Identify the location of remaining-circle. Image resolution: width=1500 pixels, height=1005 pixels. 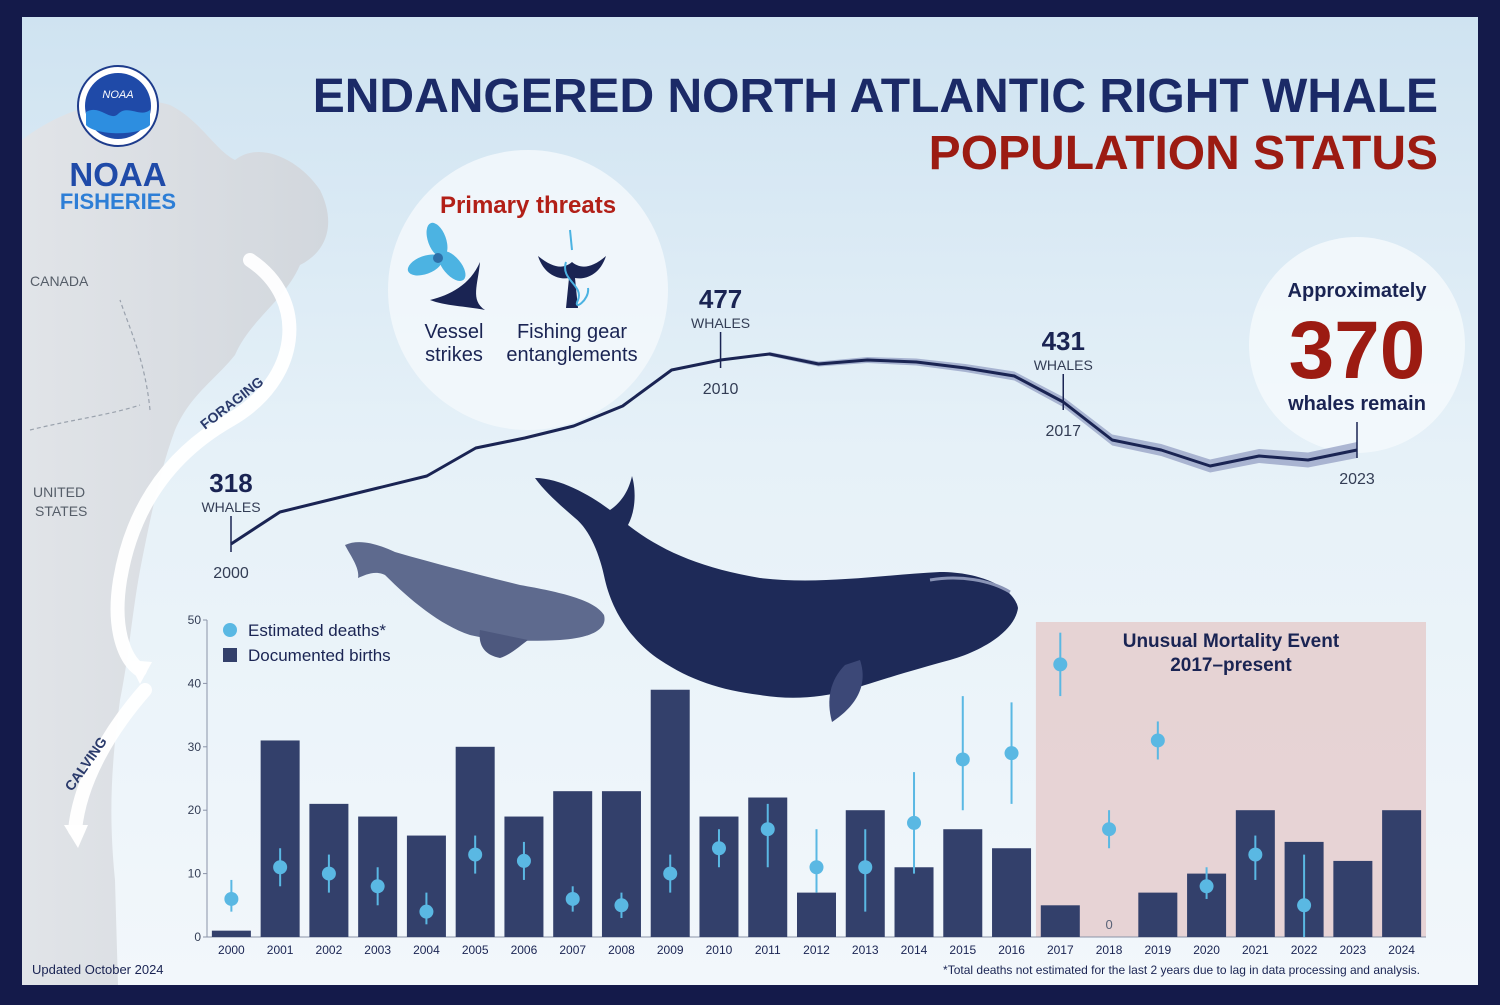
(1357, 345).